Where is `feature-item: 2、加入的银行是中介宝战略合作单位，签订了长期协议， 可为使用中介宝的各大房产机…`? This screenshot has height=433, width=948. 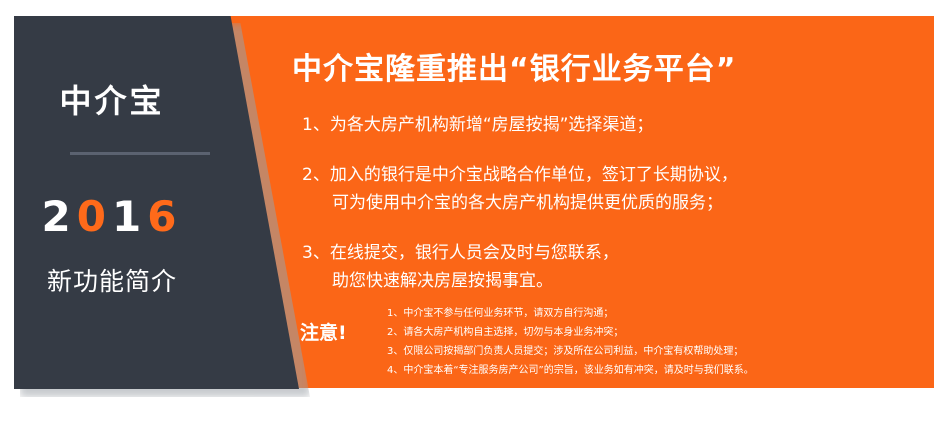 feature-item: 2、加入的银行是中介宝战略合作单位，签订了长期协议， 可为使用中介宝的各大房产机… is located at coordinates (602, 189).